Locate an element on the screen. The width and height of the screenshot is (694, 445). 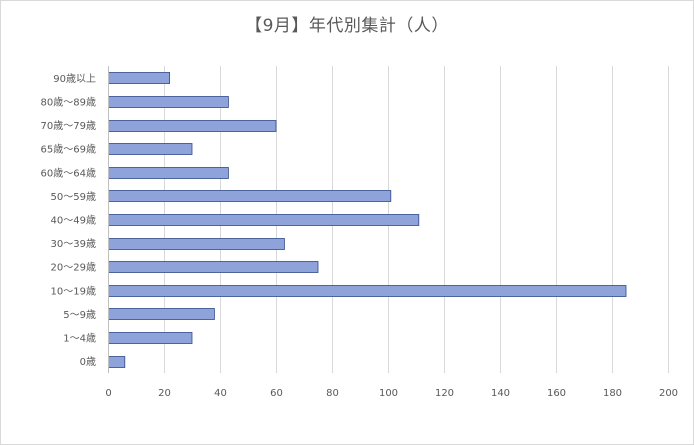
y-tick-label: 80歳〜89歳 is located at coordinates (68, 102).